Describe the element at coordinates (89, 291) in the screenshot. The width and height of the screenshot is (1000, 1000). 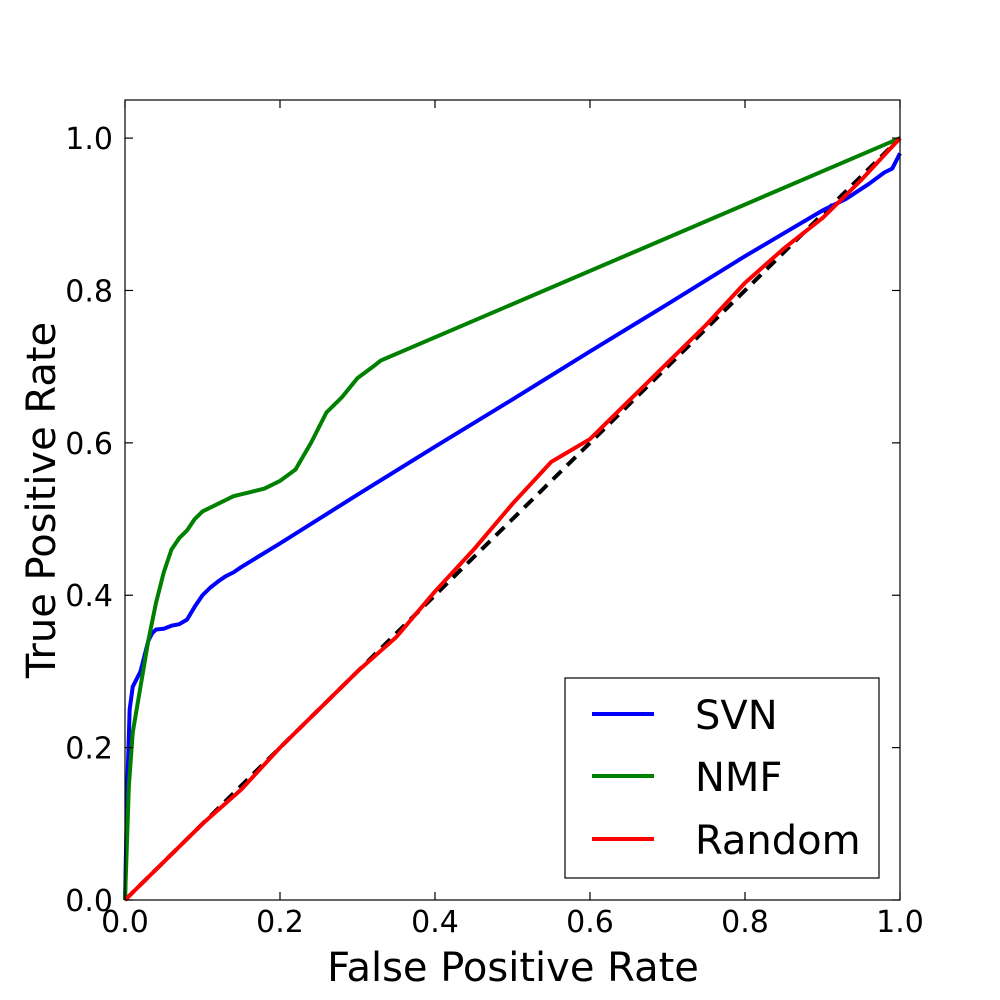
I see `y-tick-label: 0.8` at that location.